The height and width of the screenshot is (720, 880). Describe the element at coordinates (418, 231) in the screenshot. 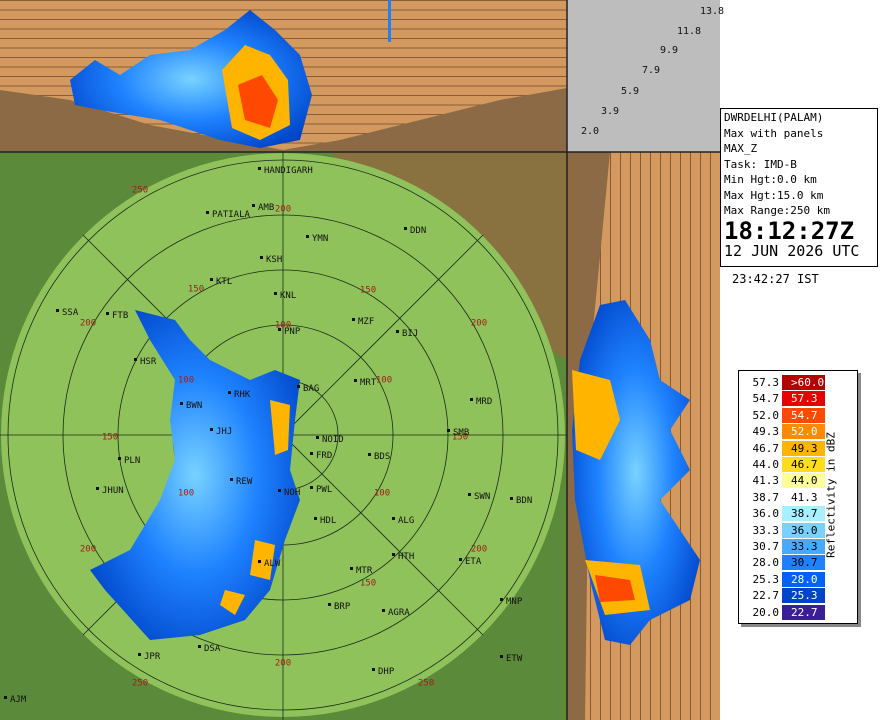

I see `place-label: DDN` at that location.